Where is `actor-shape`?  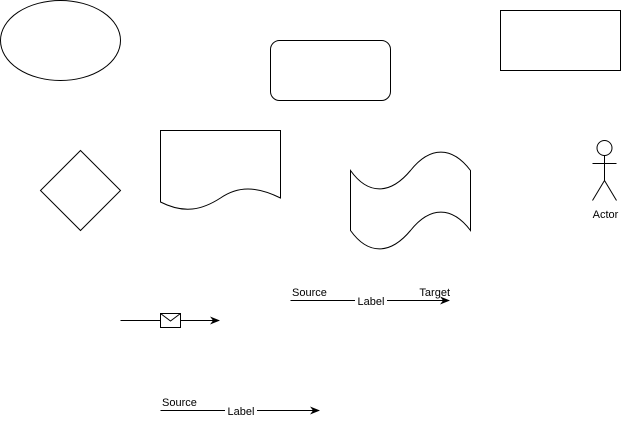 actor-shape is located at coordinates (605, 171).